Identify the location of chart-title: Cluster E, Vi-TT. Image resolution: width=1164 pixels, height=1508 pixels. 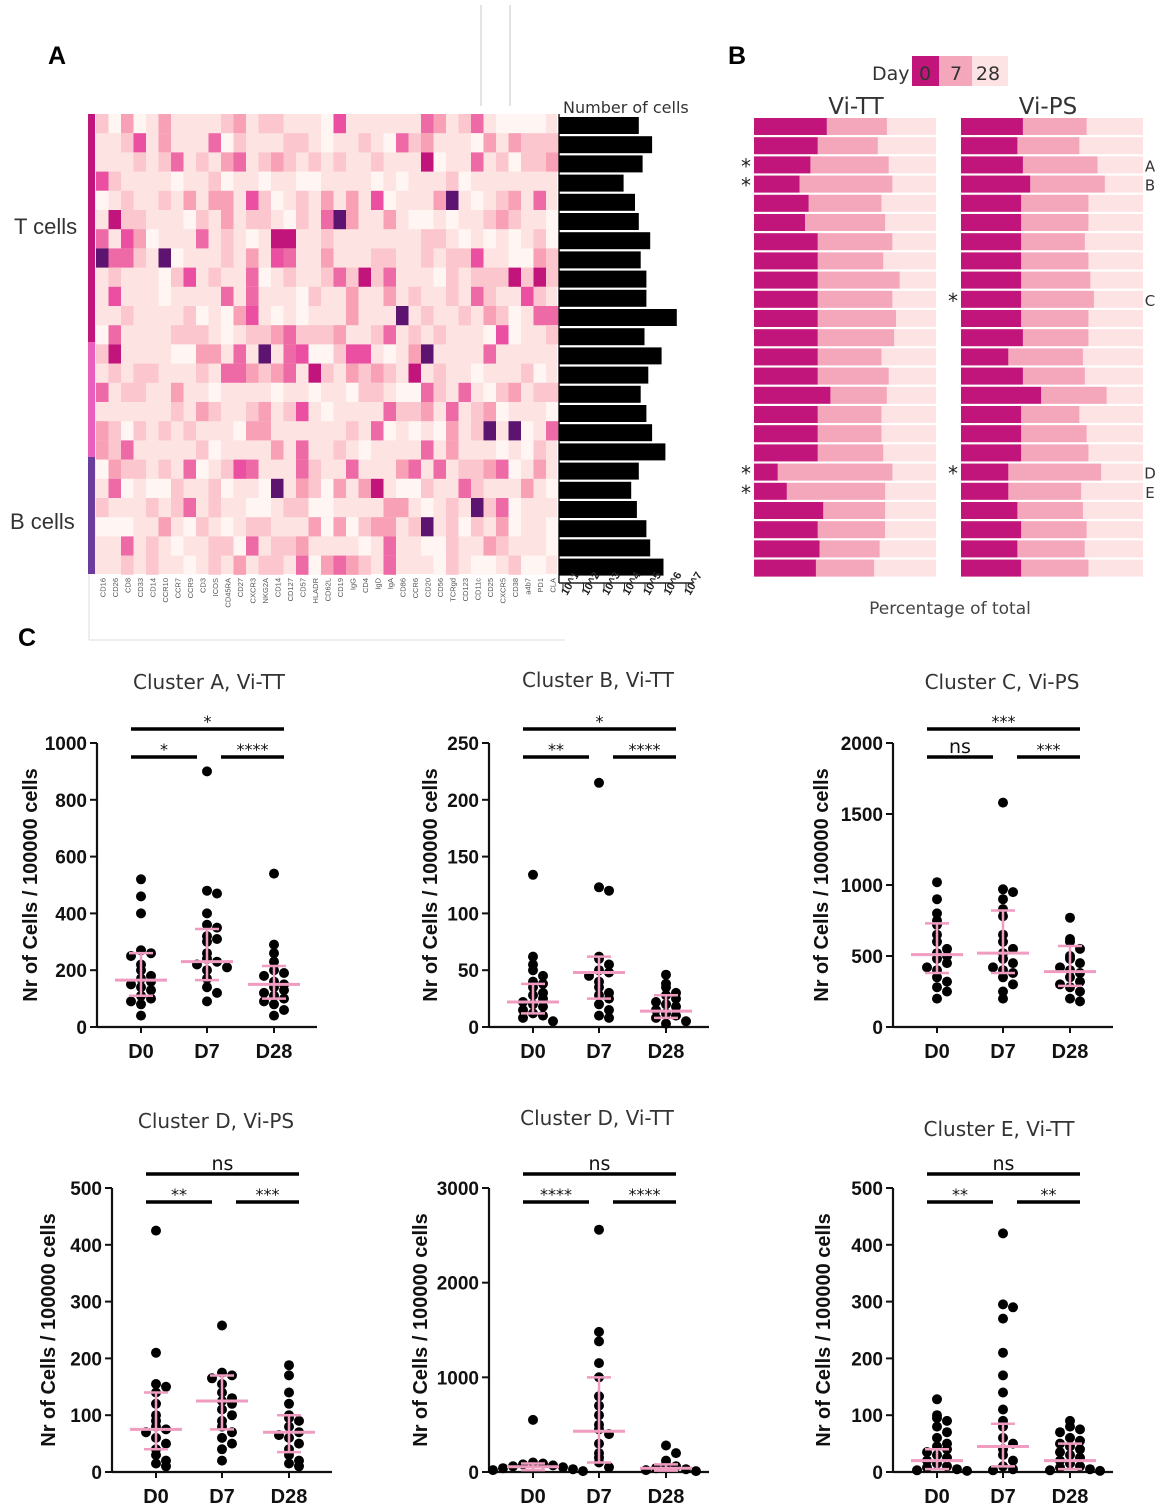
(1000, 1129).